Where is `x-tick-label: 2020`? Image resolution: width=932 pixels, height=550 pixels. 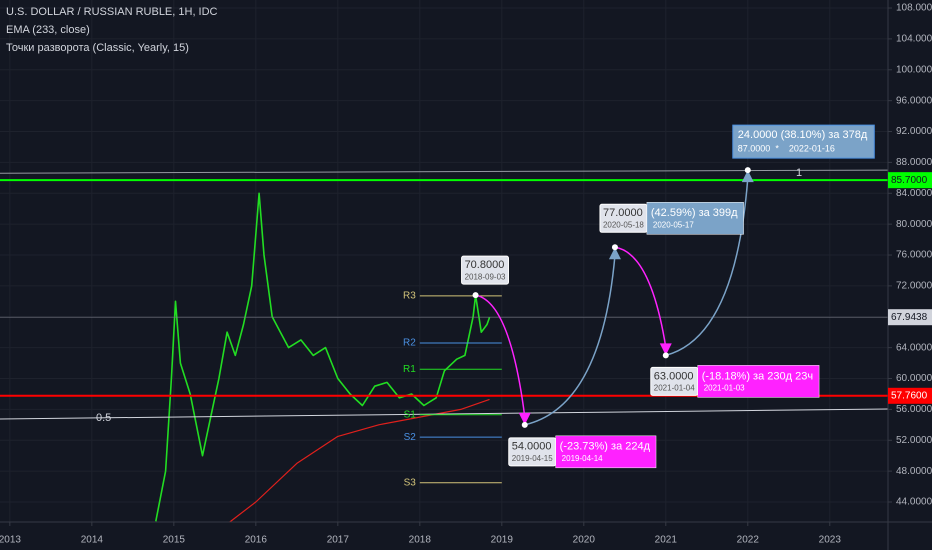 x-tick-label: 2020 is located at coordinates (584, 540).